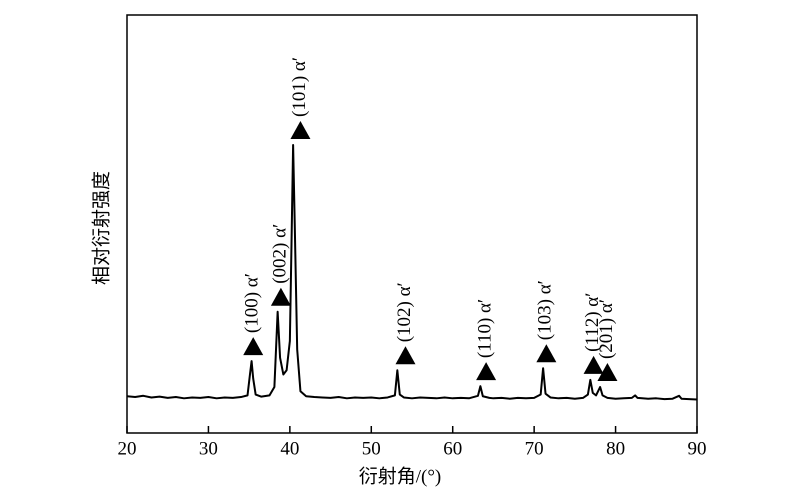  I want to click on peak-label: (100) α′, so click(252, 303).